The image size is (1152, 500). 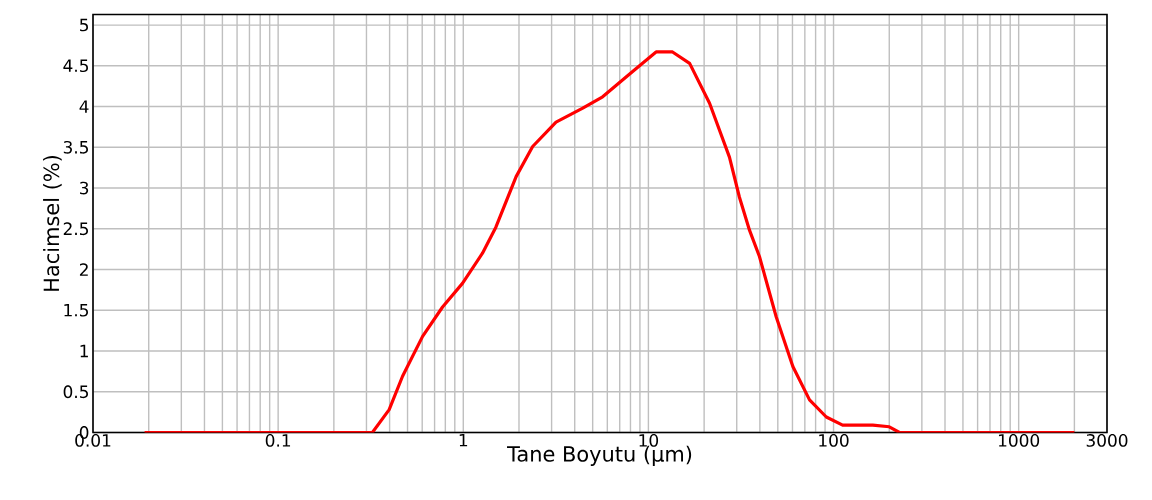 I want to click on x-tick-label: 1, so click(x=463, y=440).